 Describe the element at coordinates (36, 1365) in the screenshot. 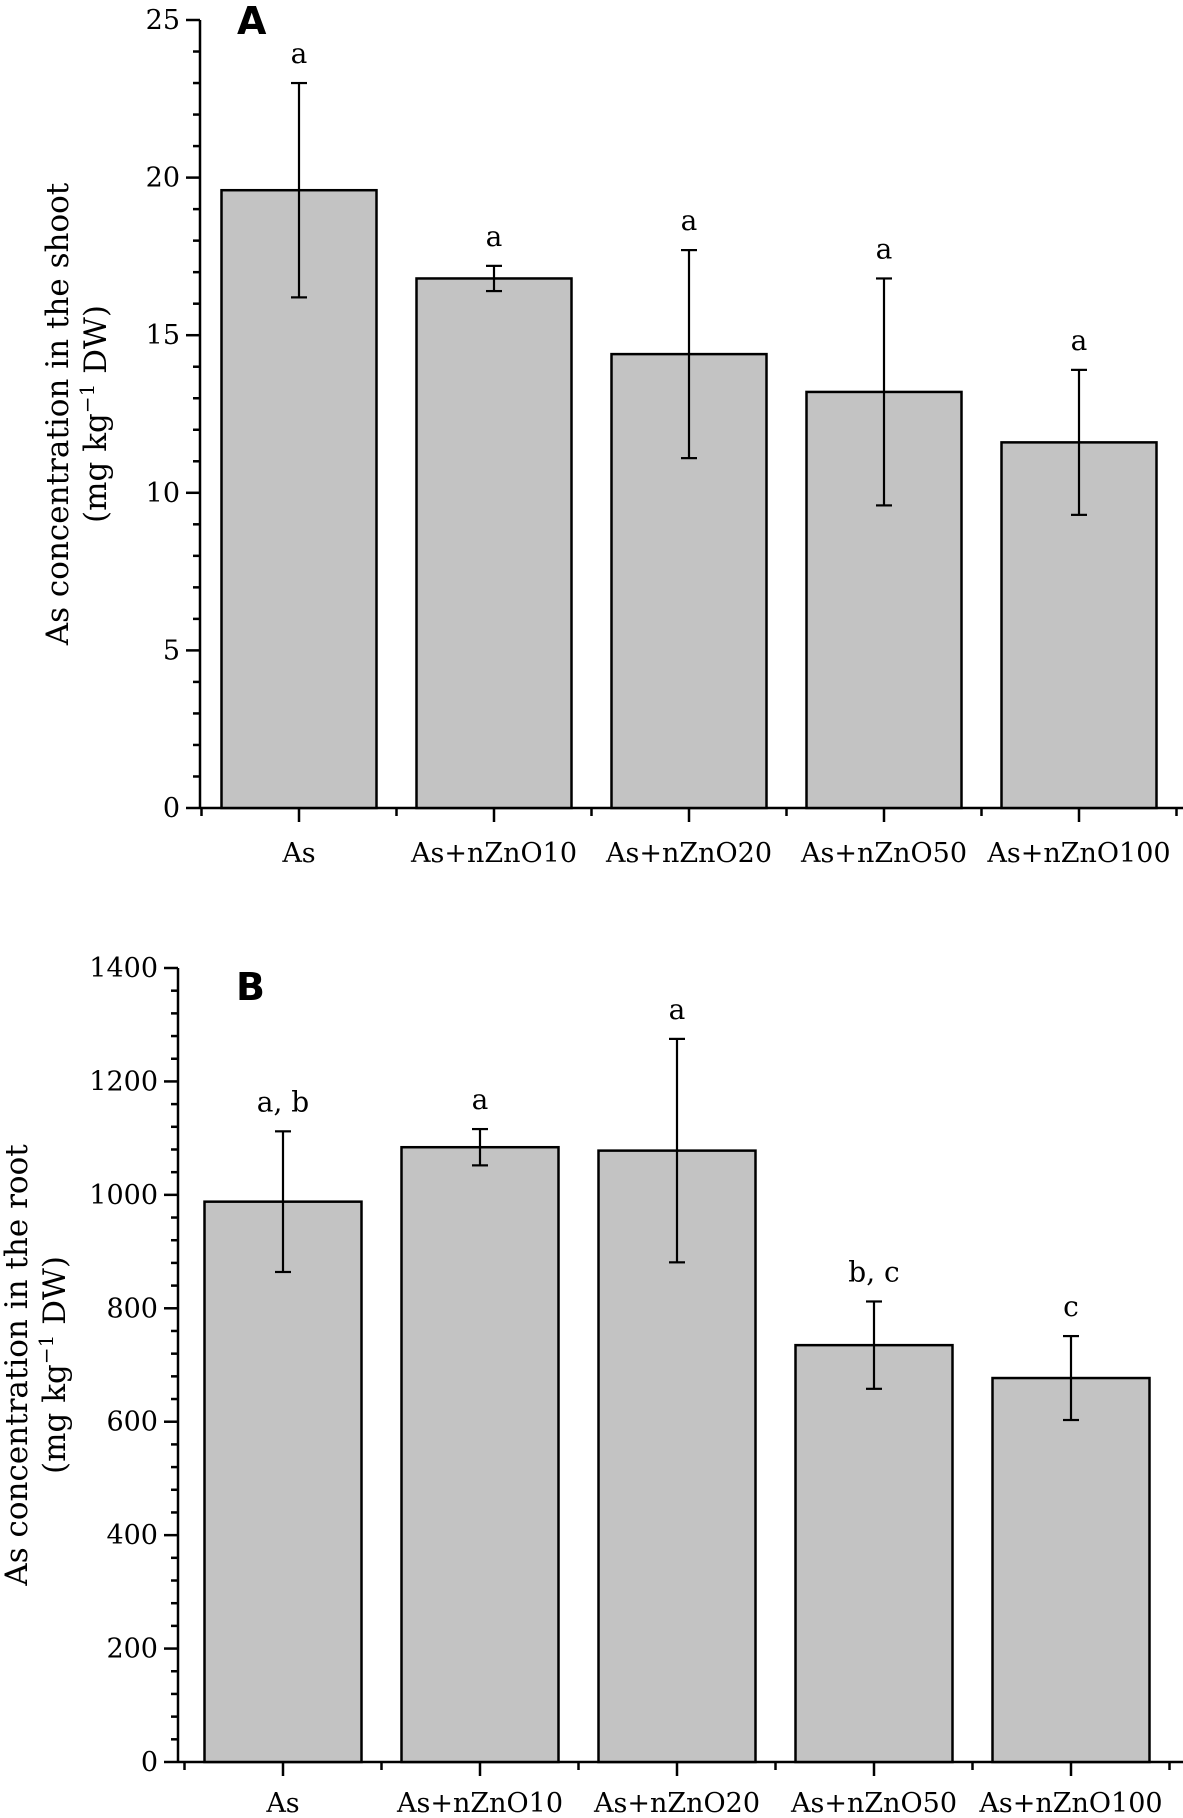

I see `panel-b-y-axis-title: As concentration in the root(mg kg−1 DW)` at that location.